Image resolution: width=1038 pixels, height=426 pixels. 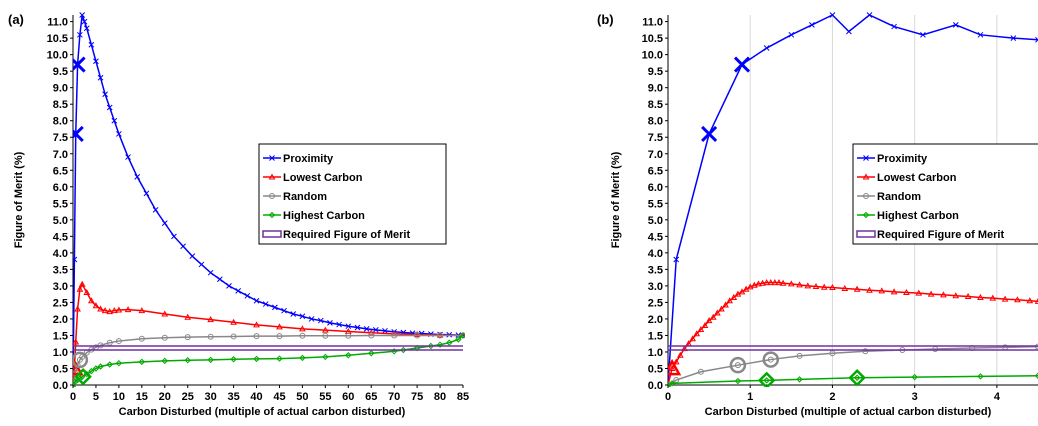 What do you see at coordinates (655, 221) in the screenshot?
I see `y-tick-label: 5.0` at bounding box center [655, 221].